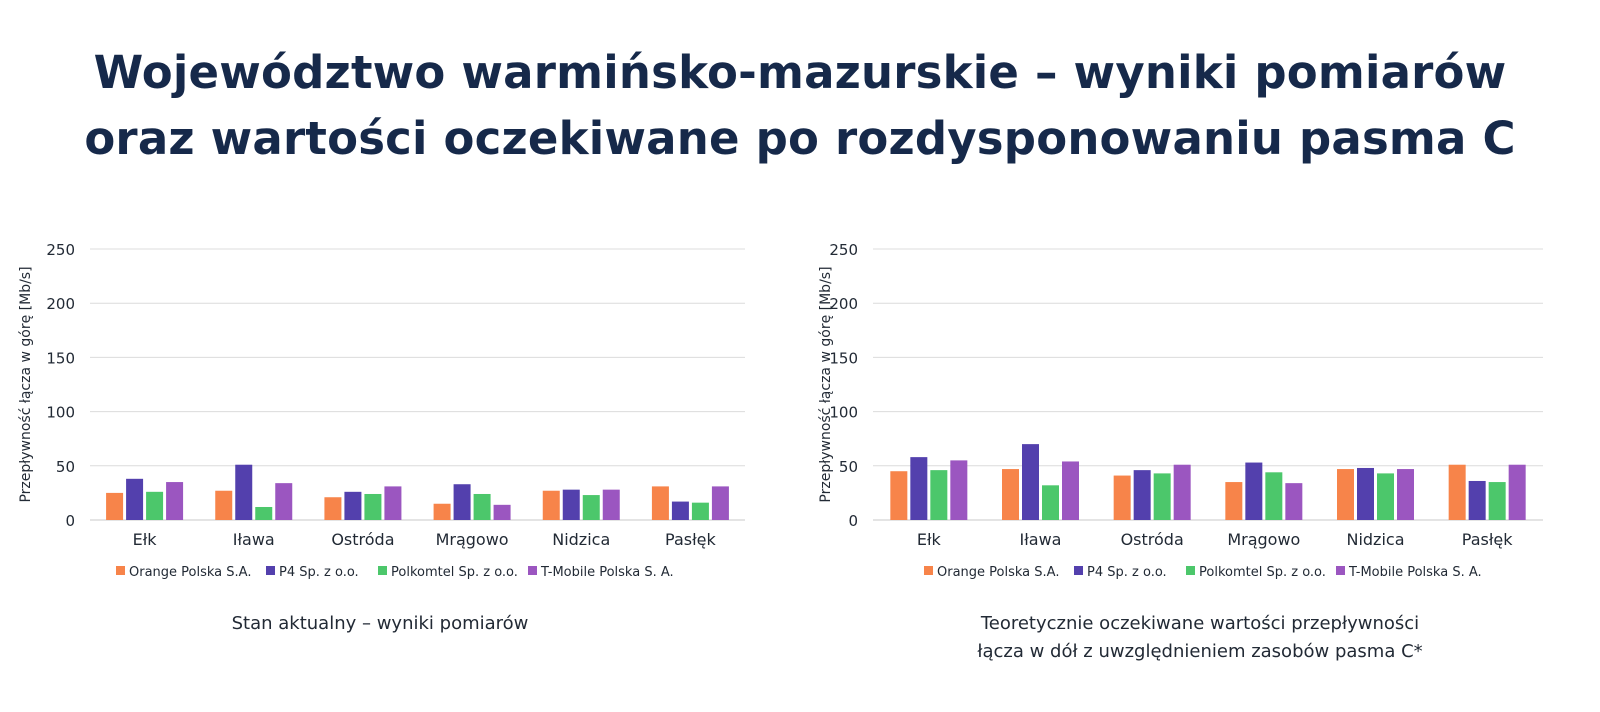  I want to click on left-legend-label: Polkomtel Sp. z o.o., so click(454, 572).